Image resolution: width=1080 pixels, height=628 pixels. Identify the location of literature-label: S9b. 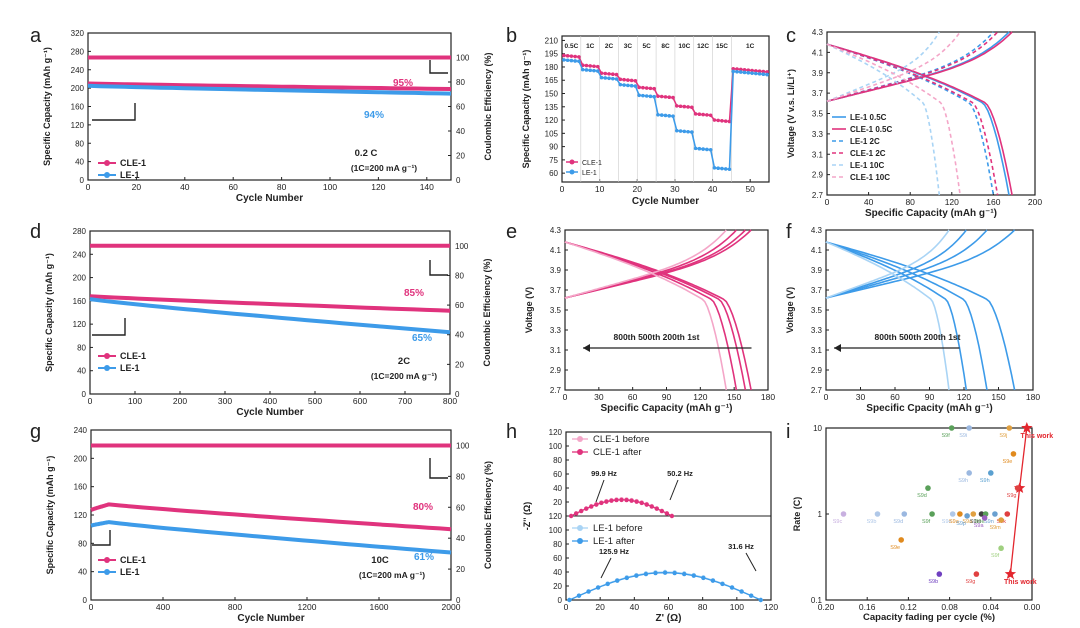
(872, 522).